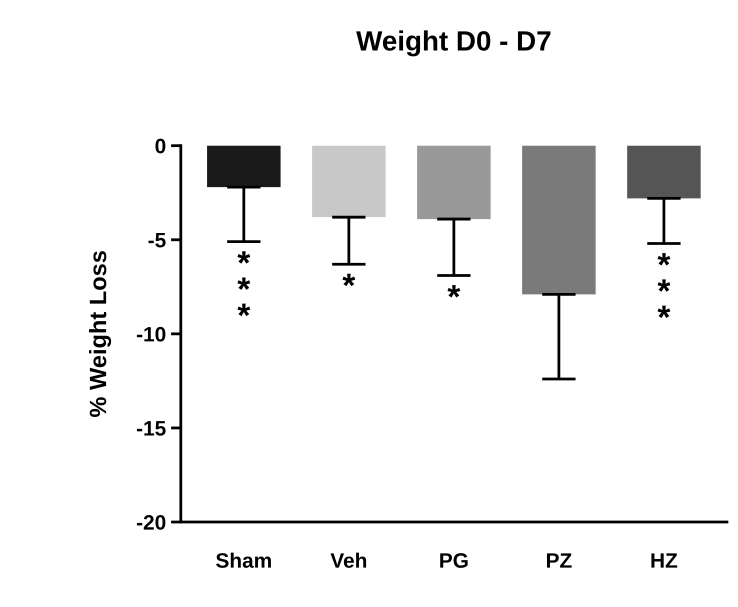 The image size is (738, 607). What do you see at coordinates (453, 43) in the screenshot?
I see `chart-title: Weight D0 - D7` at bounding box center [453, 43].